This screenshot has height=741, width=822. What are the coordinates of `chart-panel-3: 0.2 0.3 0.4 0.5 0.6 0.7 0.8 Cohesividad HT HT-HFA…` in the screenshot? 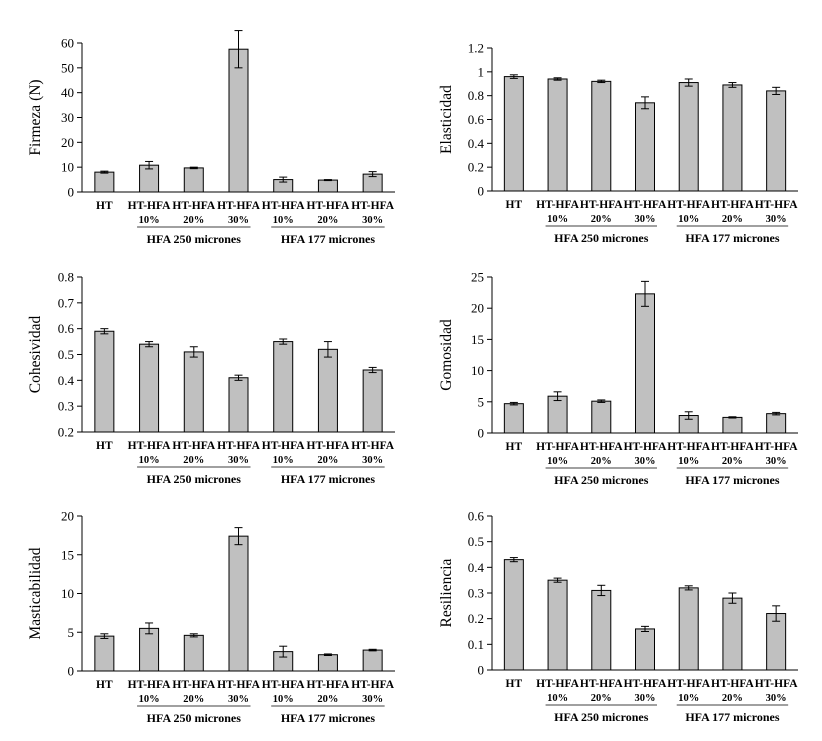 It's located at (211, 378).